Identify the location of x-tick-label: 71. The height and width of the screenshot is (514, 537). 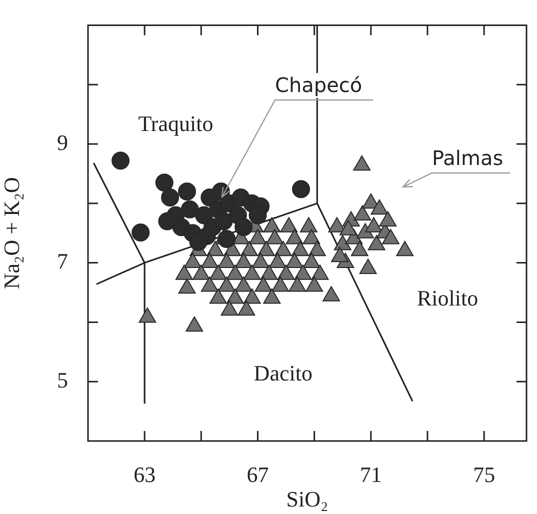
(371, 474).